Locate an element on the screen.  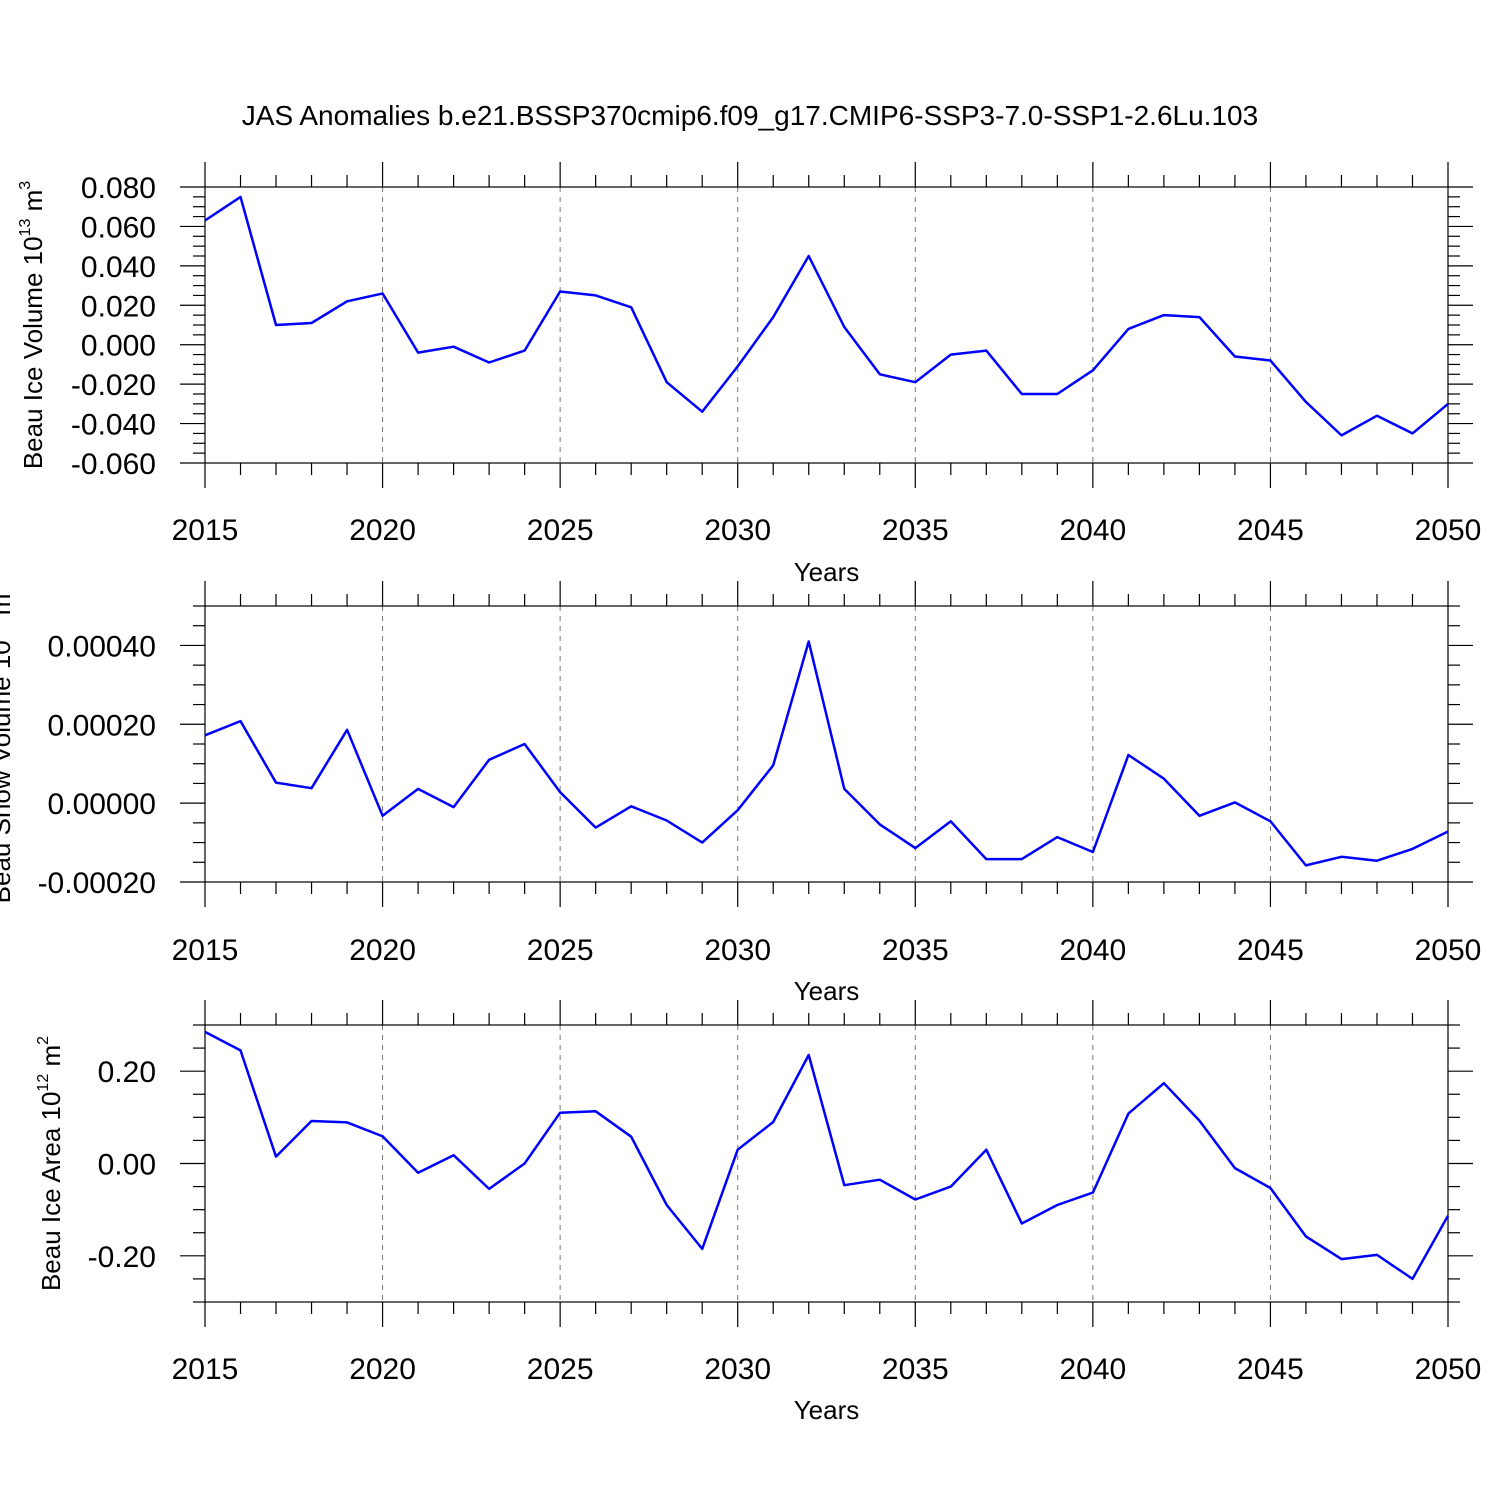
y-tick-label: 0.00020 is located at coordinates (102, 725).